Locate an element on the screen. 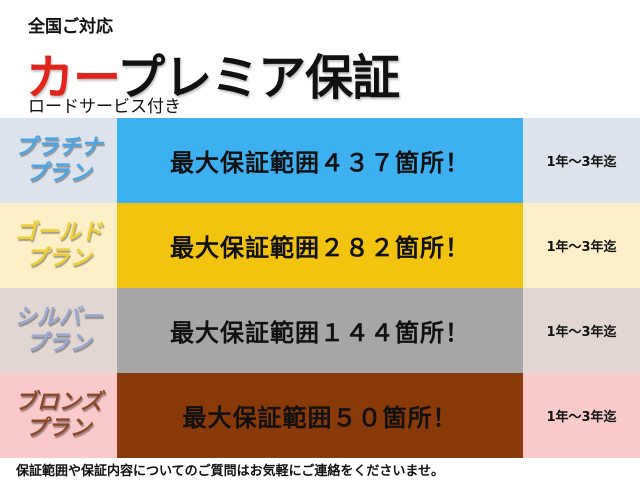 The image size is (640, 480). plan-name: プラチナ プラン is located at coordinates (58, 160).